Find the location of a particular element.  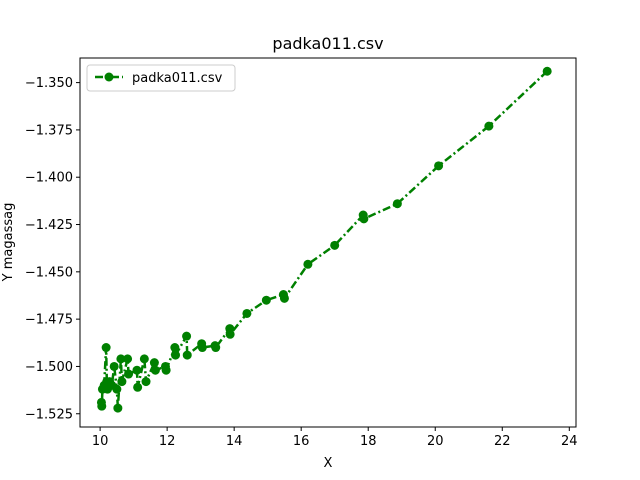

legend-marker-swatch is located at coordinates (109, 77).